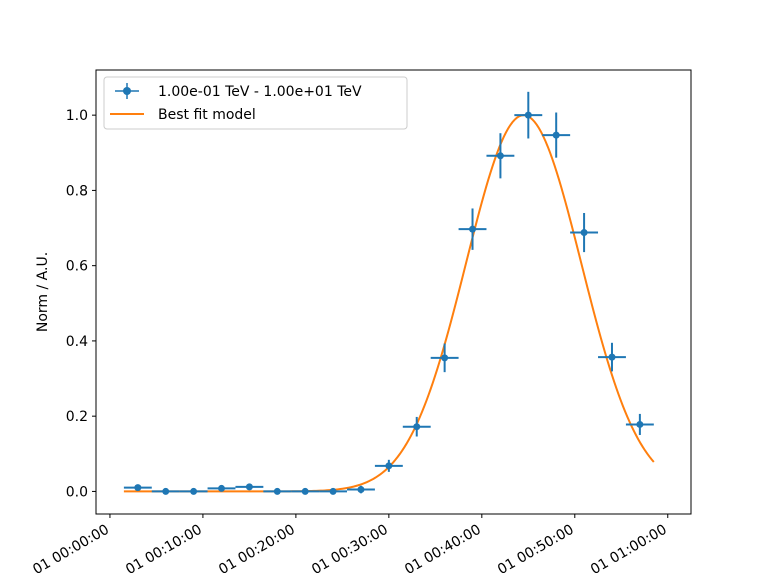 The width and height of the screenshot is (768, 576). I want to click on x-tick-label: 01 00:10:00, so click(164, 549).